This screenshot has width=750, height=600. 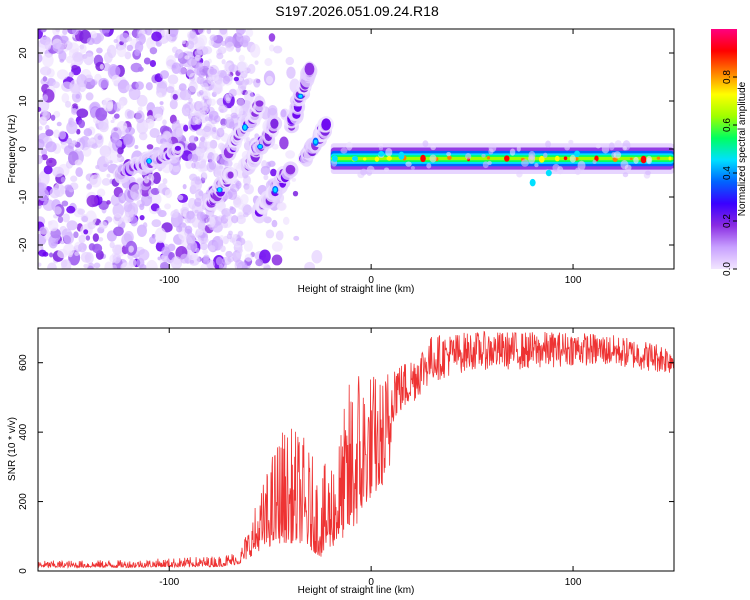 I want to click on carrier-band, so click(x=502, y=158).